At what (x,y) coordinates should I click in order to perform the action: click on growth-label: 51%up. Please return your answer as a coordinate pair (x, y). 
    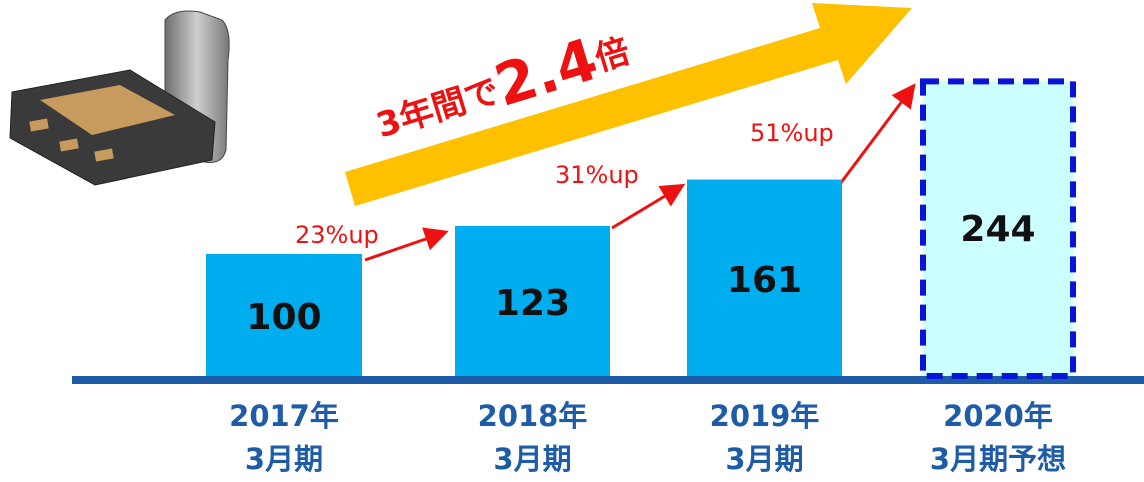
    Looking at the image, I should click on (792, 133).